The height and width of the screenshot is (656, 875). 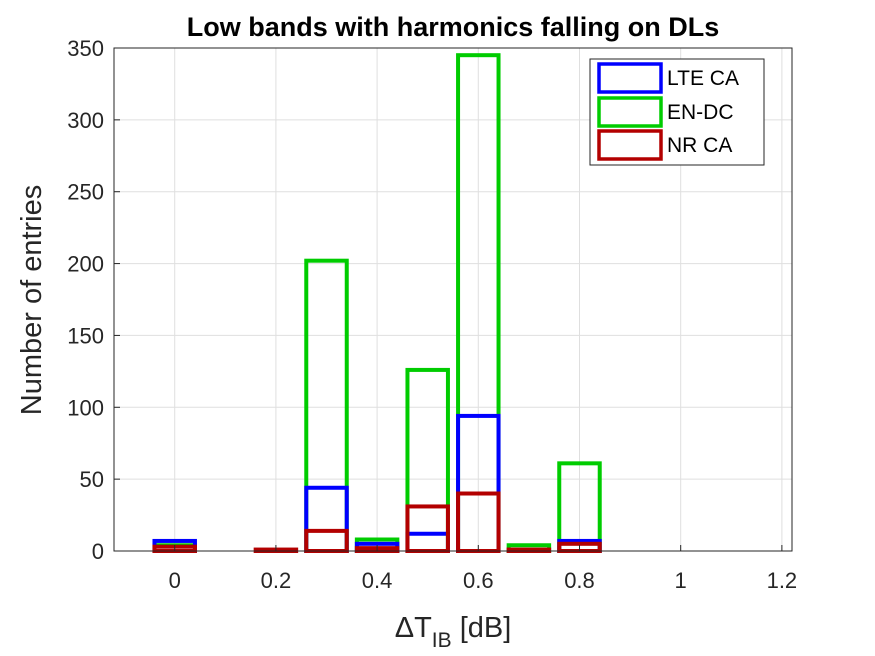 I want to click on y-tick-label: 150, so click(x=85, y=335).